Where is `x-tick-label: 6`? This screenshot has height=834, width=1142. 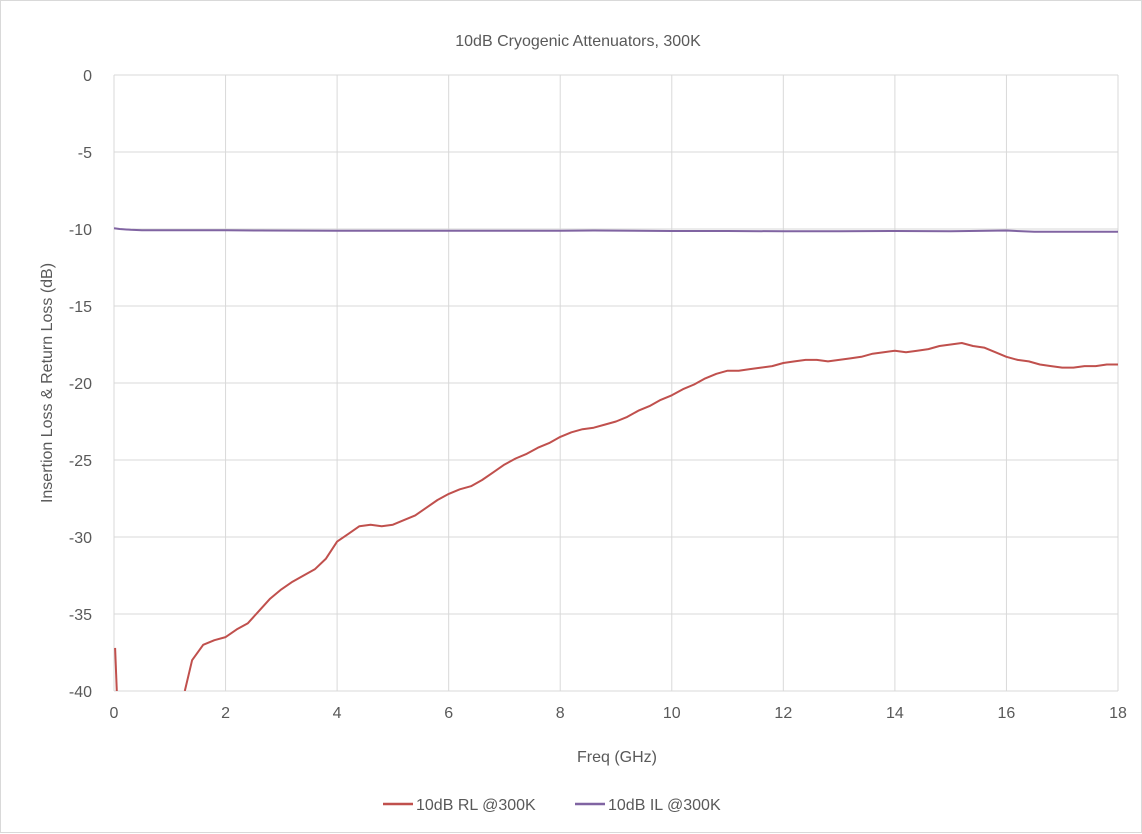
x-tick-label: 6 is located at coordinates (448, 713).